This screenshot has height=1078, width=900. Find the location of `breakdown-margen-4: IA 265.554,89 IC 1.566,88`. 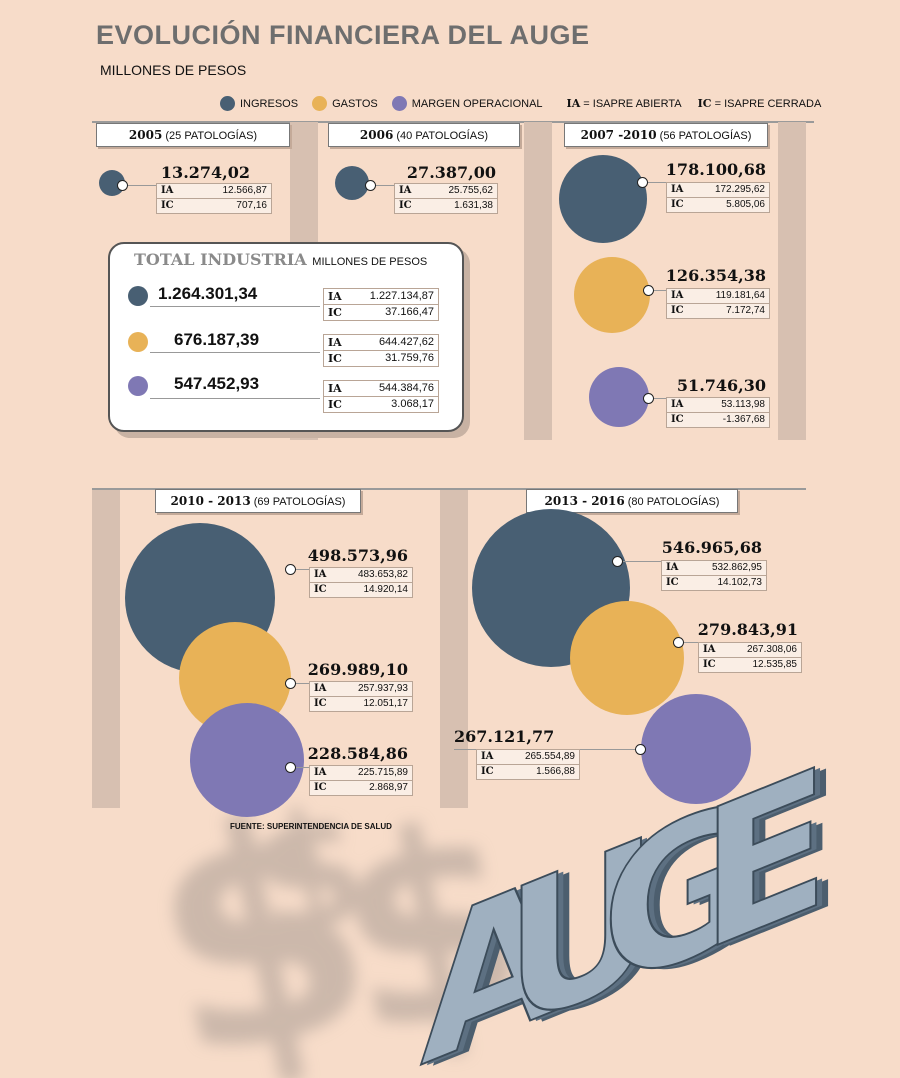

breakdown-margen-4: IA 265.554,89 IC 1.566,88 is located at coordinates (528, 764).